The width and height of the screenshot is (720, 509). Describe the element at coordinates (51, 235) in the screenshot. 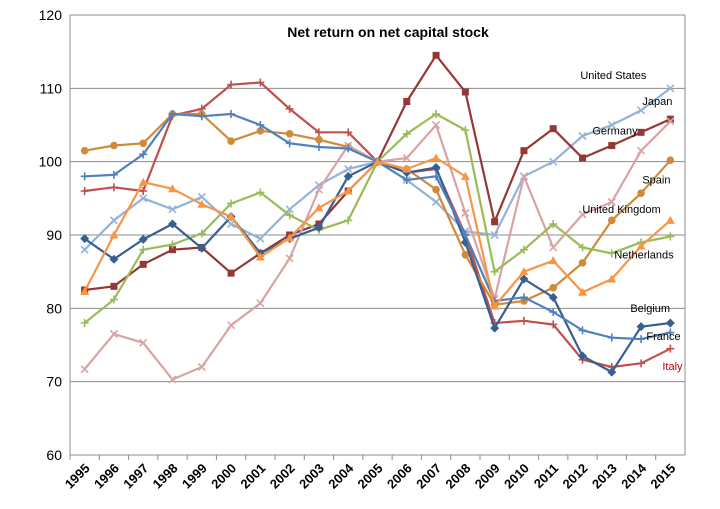

I see `y-axis: 60 70 80 90 100 110 120` at that location.